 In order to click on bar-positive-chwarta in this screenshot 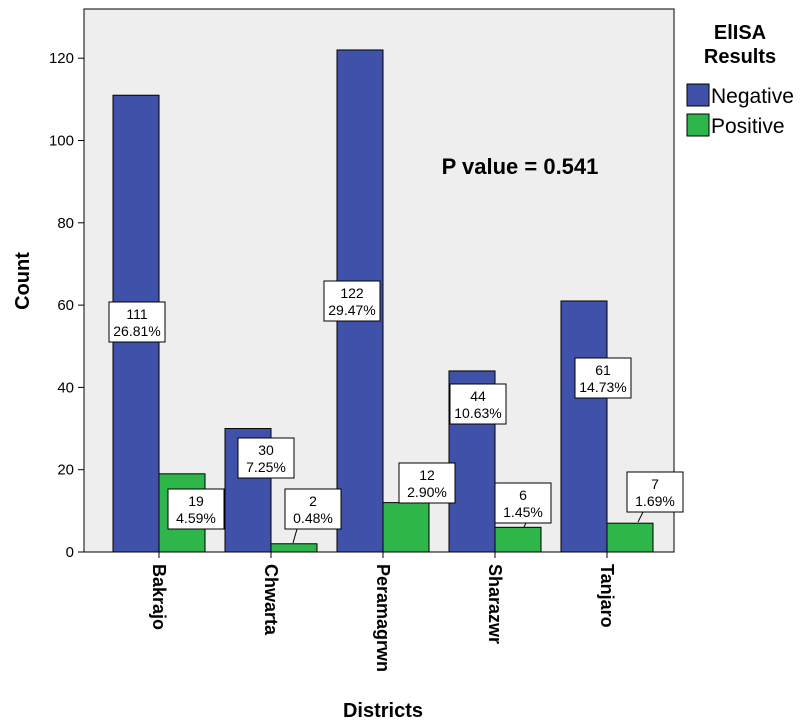, I will do `click(294, 548)`.